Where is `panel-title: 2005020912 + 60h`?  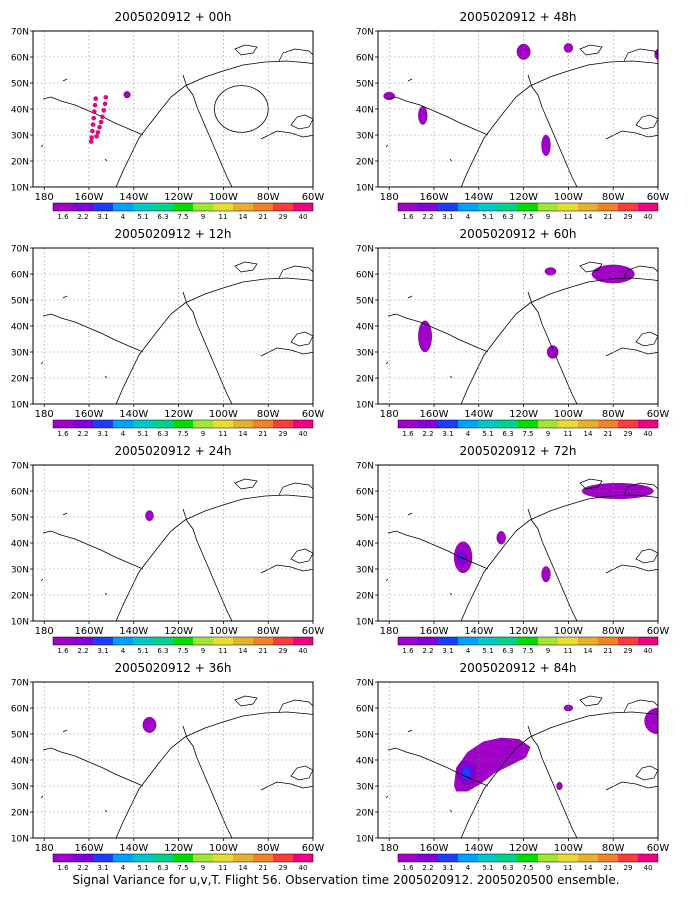
panel-title: 2005020912 + 60h is located at coordinates (518, 234).